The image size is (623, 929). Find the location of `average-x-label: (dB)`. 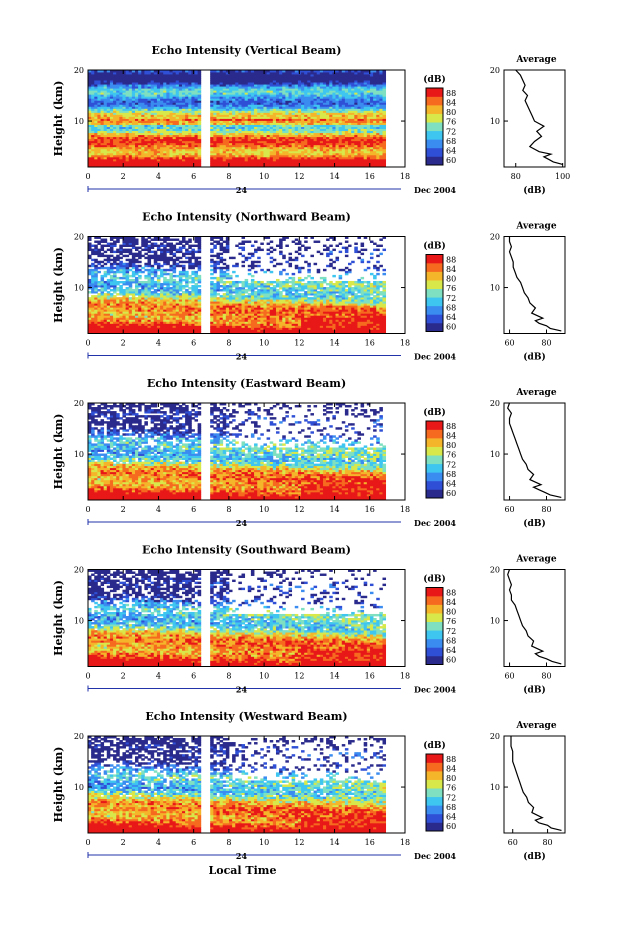

average-x-label: (dB) is located at coordinates (534, 190).